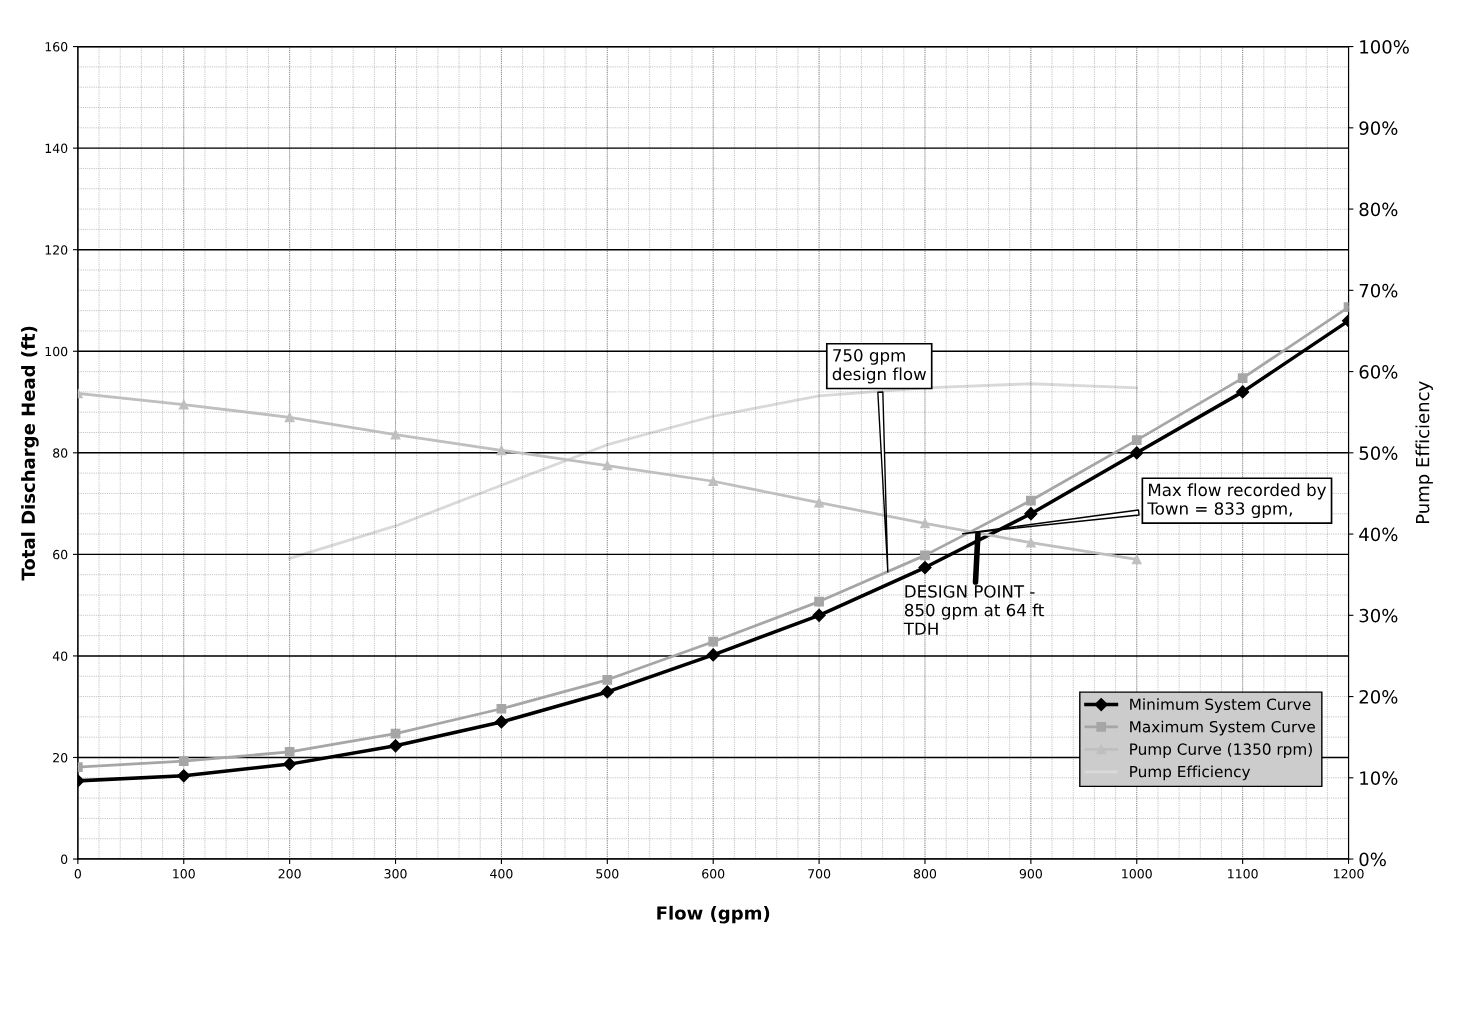 The image size is (1469, 1035). I want to click on legend-label: Maximum System Curve, so click(1222, 728).